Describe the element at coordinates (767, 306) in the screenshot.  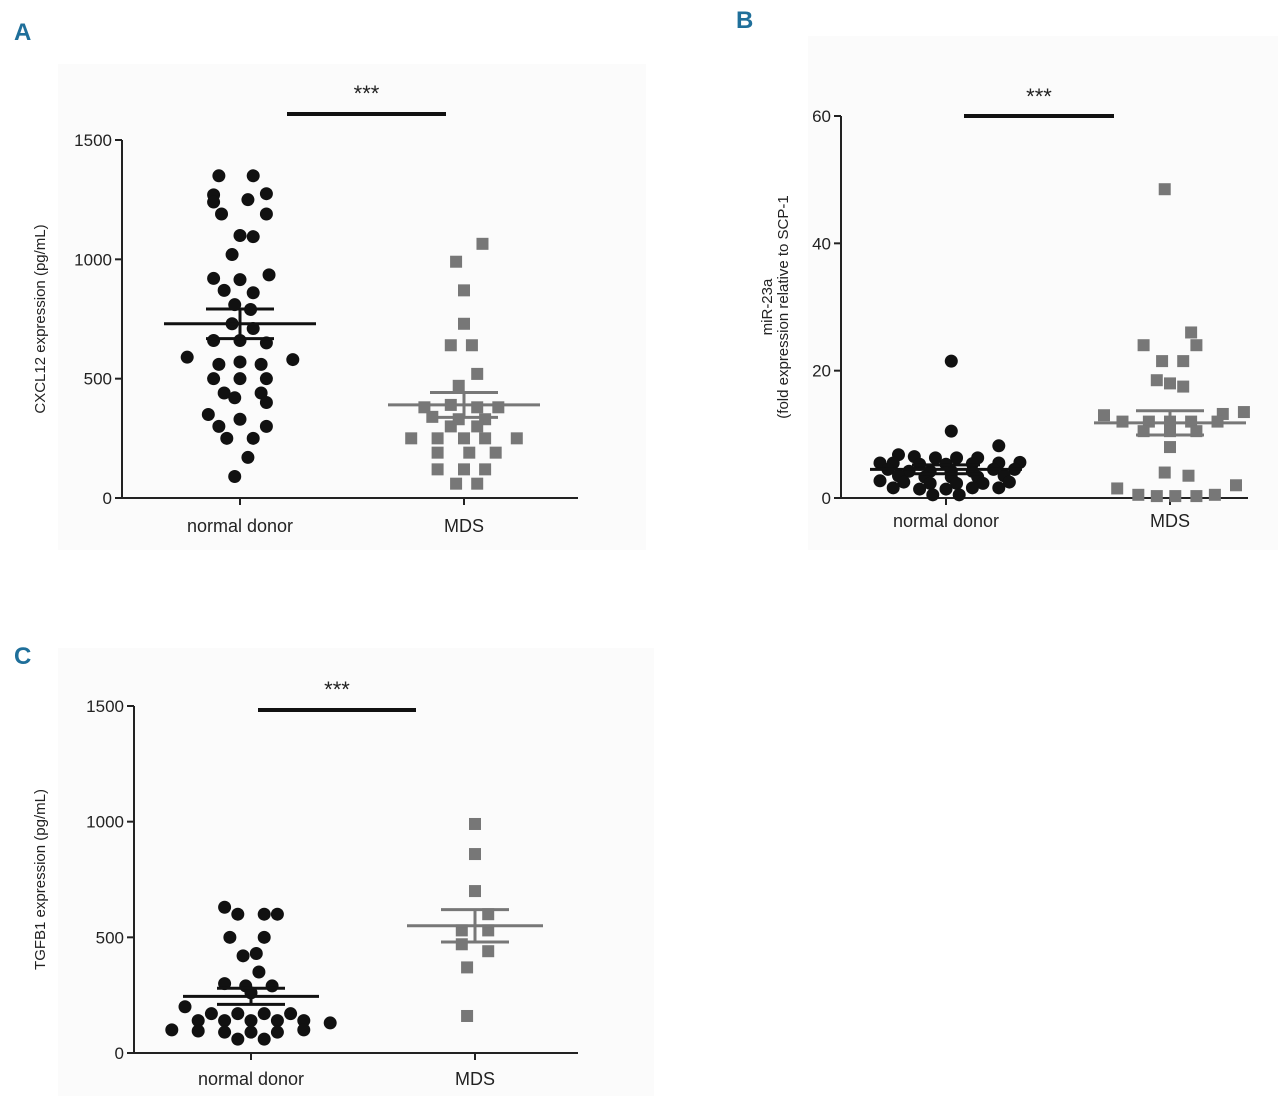
I see `y-axis-title-line1-b: miR-23a` at that location.